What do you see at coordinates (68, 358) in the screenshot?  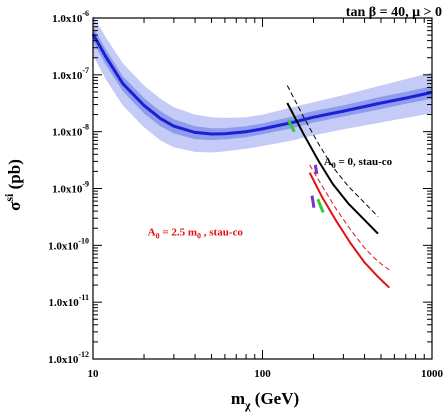 I see `y-tick-label: 1.0x10⁻¹²` at bounding box center [68, 358].